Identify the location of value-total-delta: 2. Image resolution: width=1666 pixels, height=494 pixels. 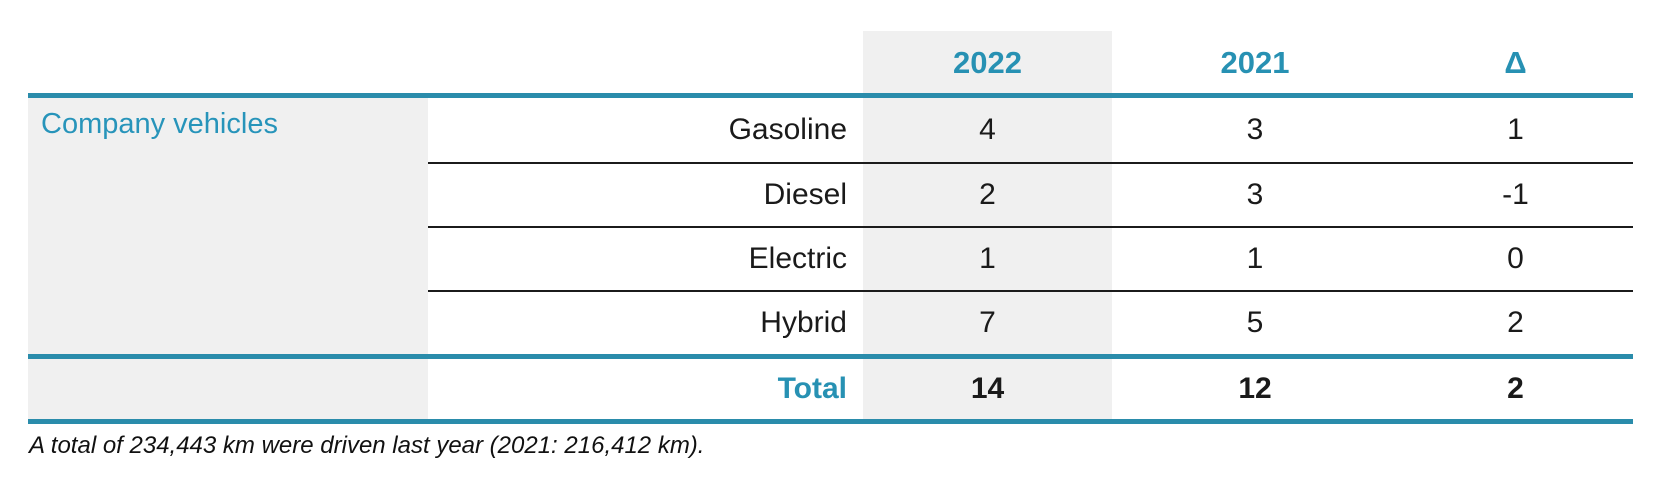
(1515, 388).